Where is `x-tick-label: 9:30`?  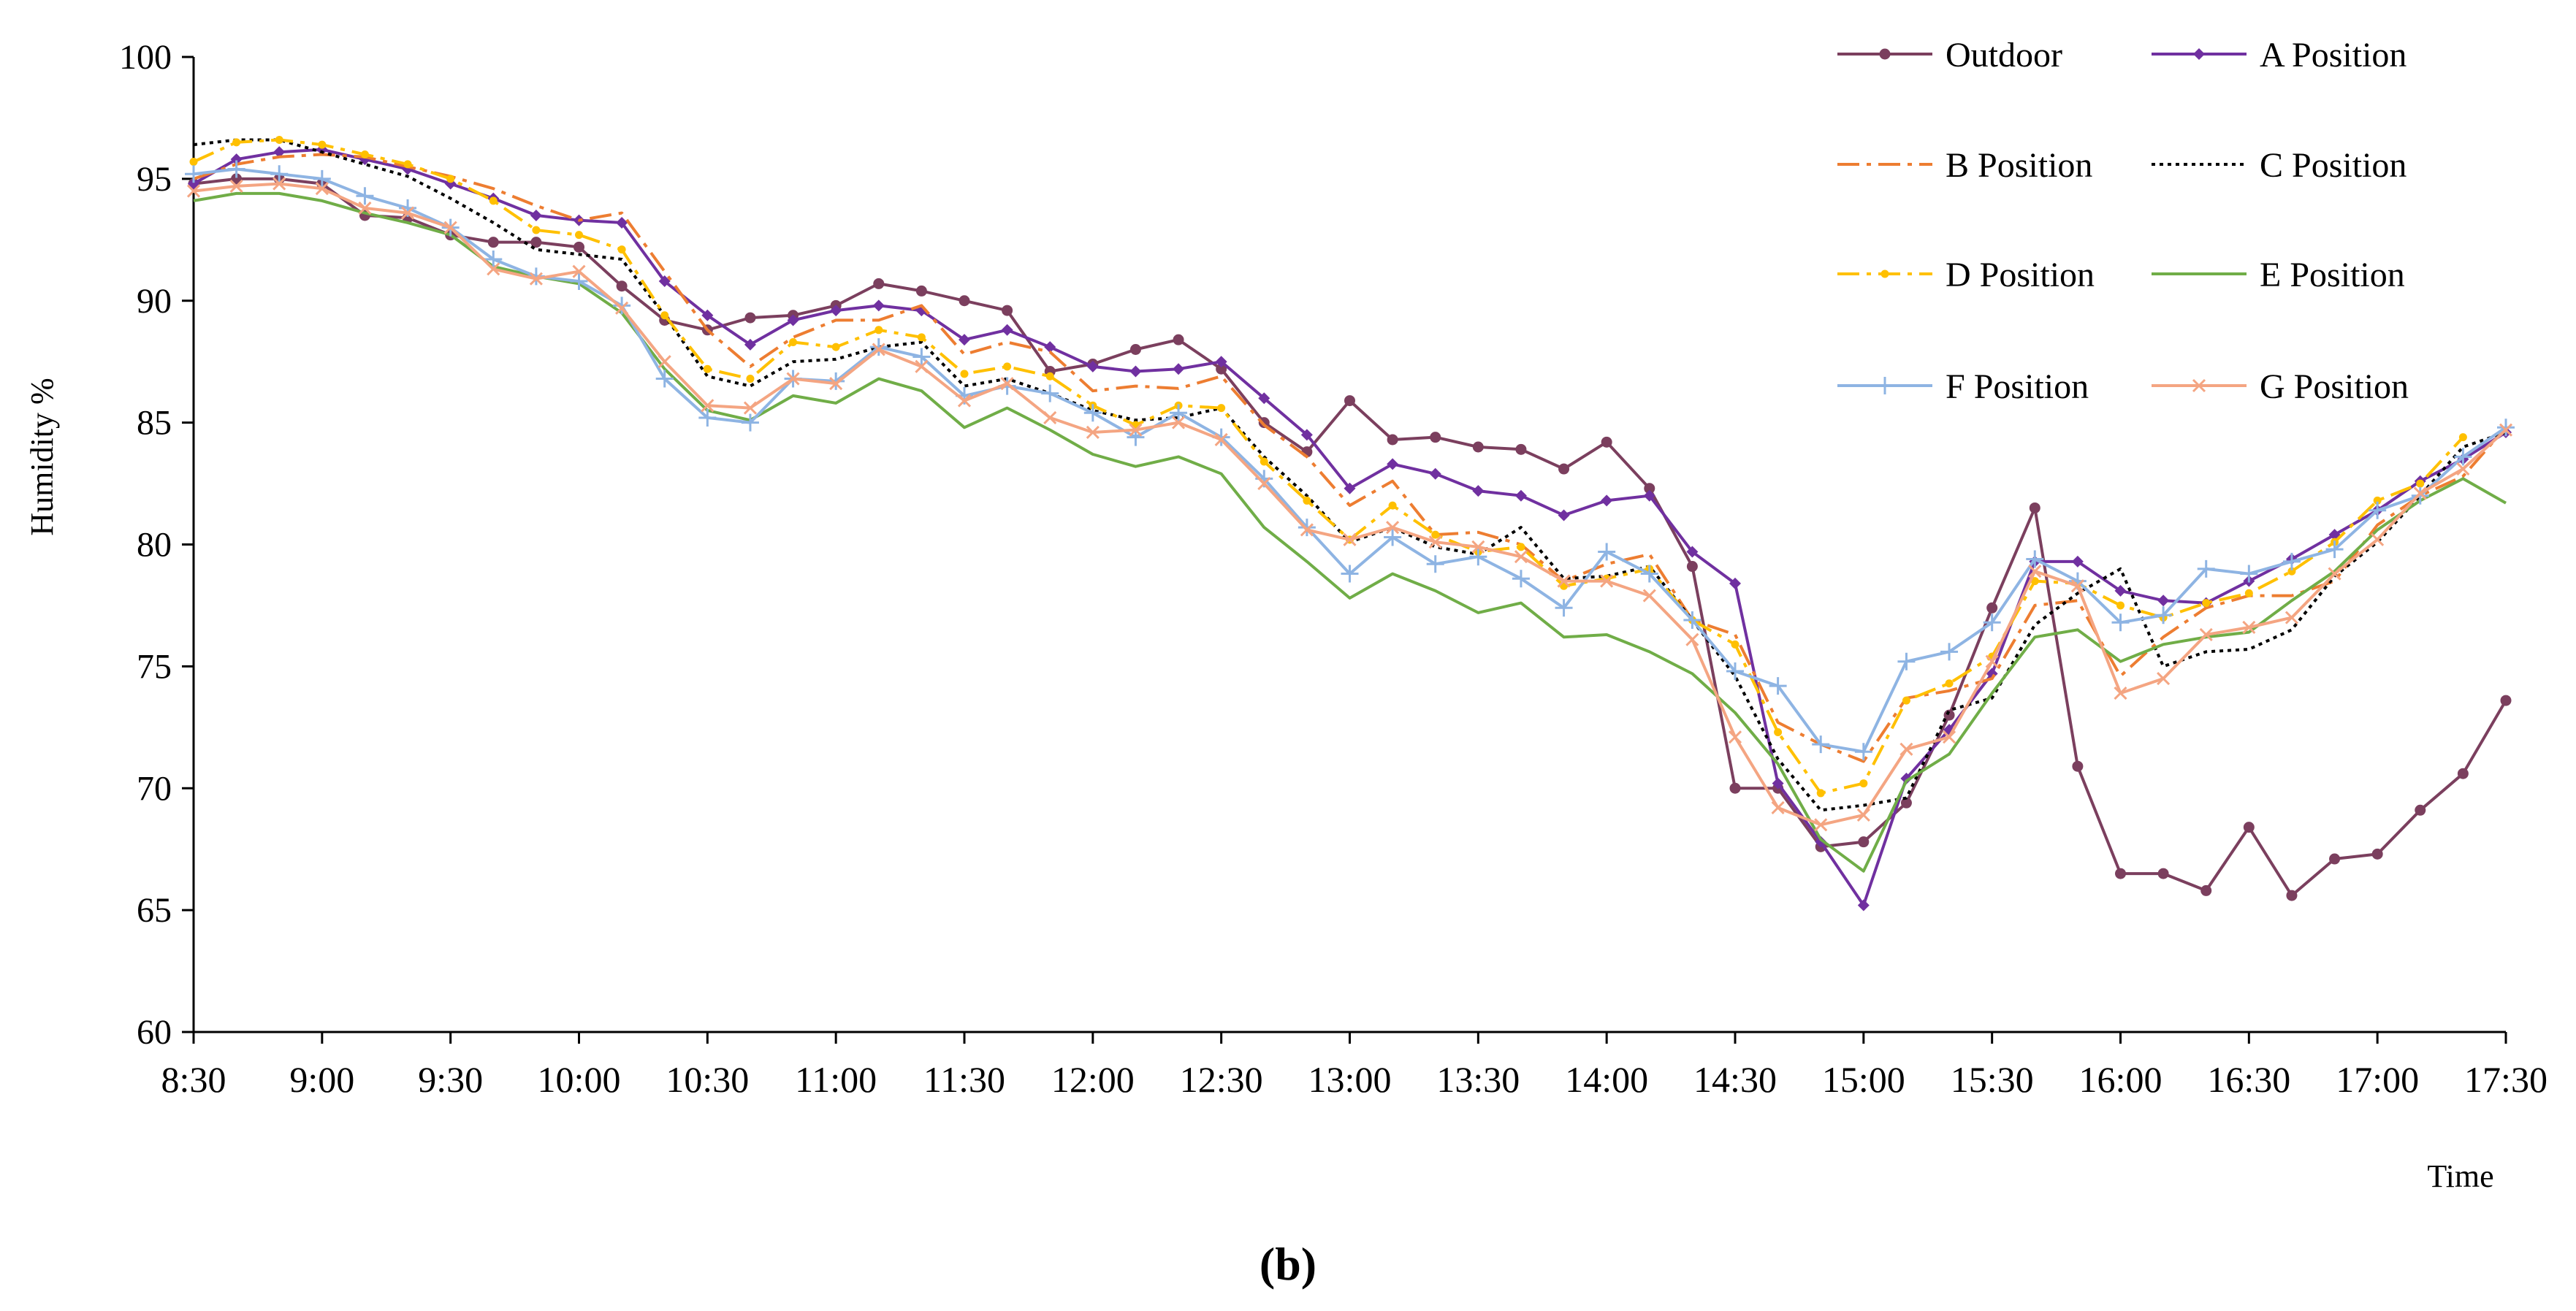
x-tick-label: 9:30 is located at coordinates (450, 1079).